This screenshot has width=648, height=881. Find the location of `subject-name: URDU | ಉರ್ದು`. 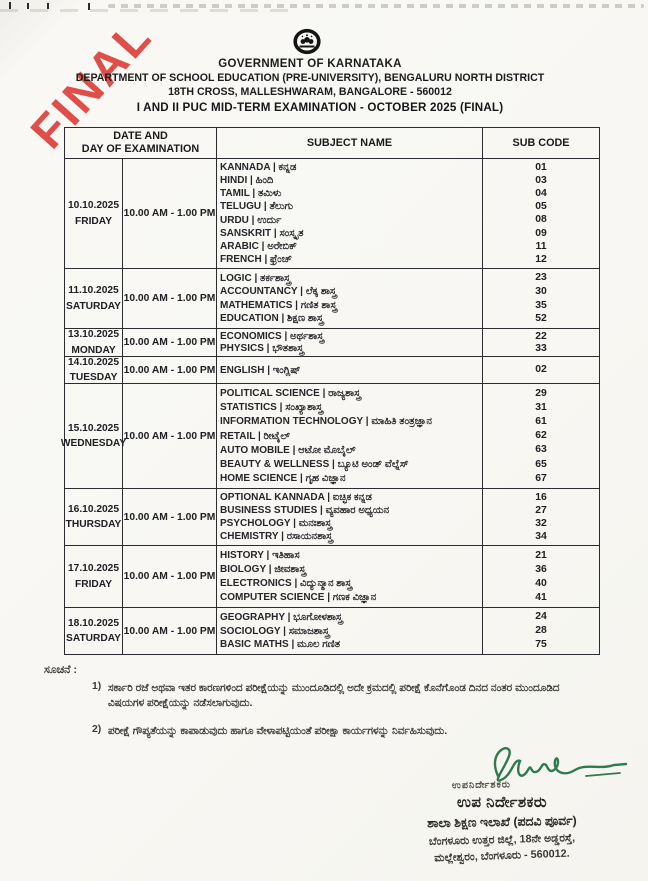

subject-name: URDU | ಉರ್ದು is located at coordinates (251, 220).